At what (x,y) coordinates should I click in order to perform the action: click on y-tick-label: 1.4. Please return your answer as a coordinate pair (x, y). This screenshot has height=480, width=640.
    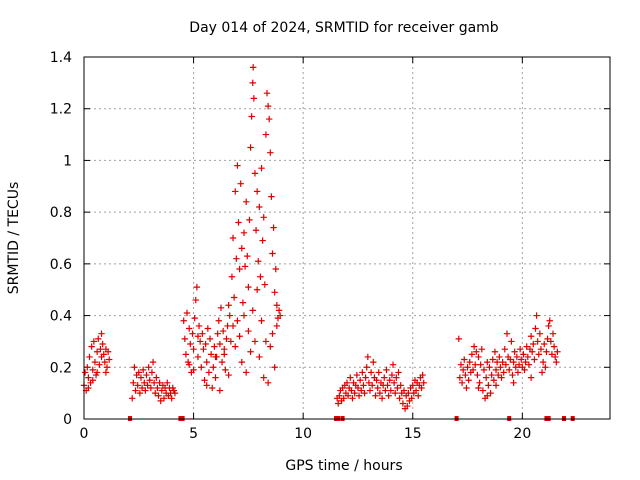
    Looking at the image, I should click on (61, 58).